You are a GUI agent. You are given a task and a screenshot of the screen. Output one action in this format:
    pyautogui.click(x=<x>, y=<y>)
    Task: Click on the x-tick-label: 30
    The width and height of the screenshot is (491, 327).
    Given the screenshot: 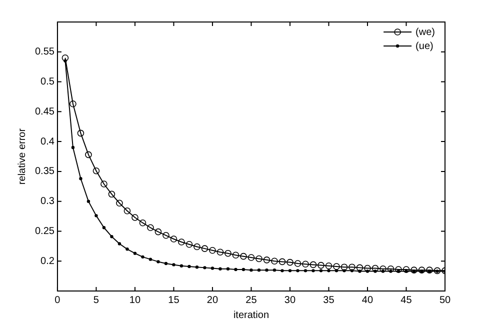 What is the action you would take?
    pyautogui.click(x=290, y=300)
    